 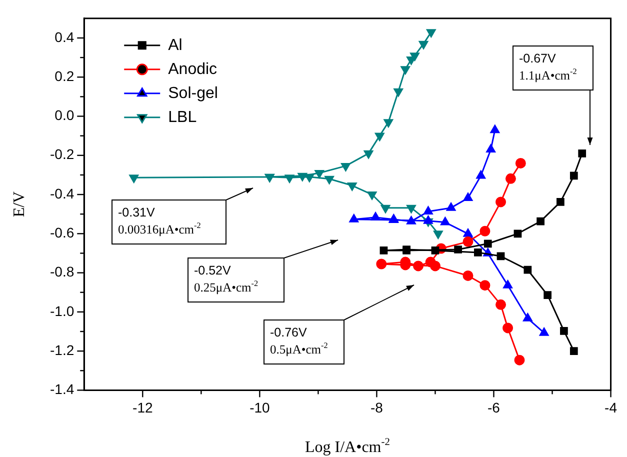 What do you see at coordinates (62, 310) in the screenshot?
I see `y-tick-label: -1.0` at bounding box center [62, 310].